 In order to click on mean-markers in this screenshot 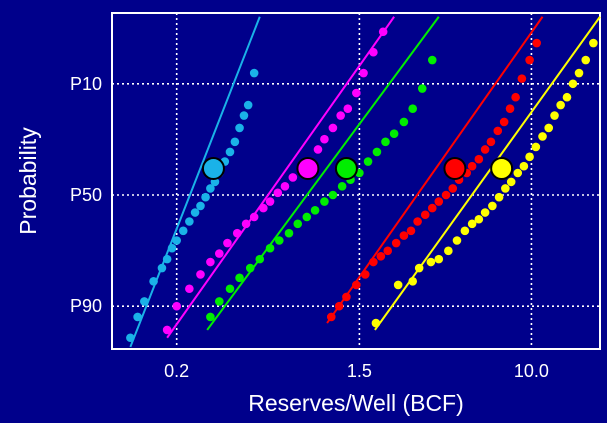, I will do `click(357, 168)`.